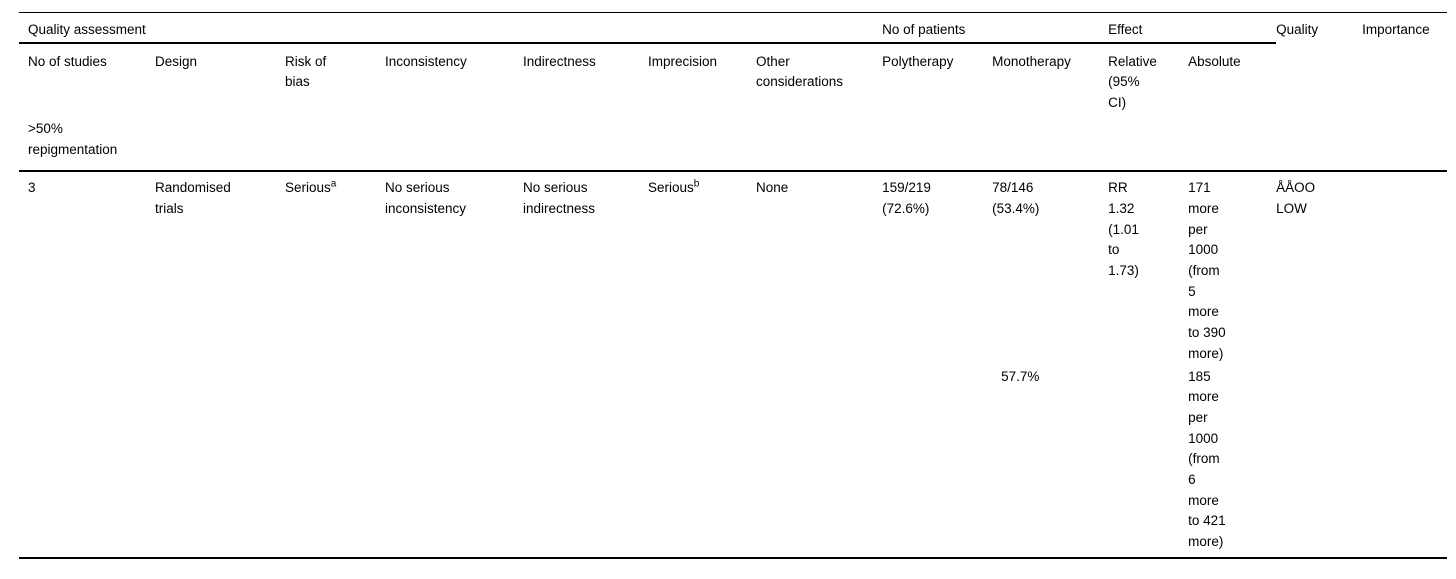 The image size is (1456, 579). Describe the element at coordinates (1214, 61) in the screenshot. I see `column-header-absolute: Absolute` at that location.